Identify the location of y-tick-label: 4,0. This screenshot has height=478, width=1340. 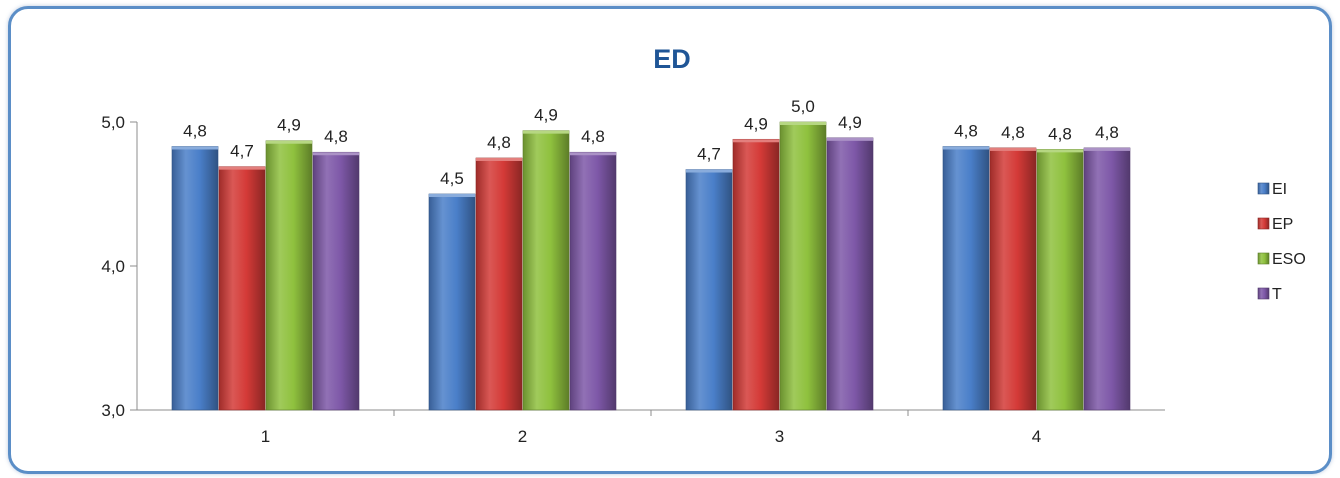
(113, 266).